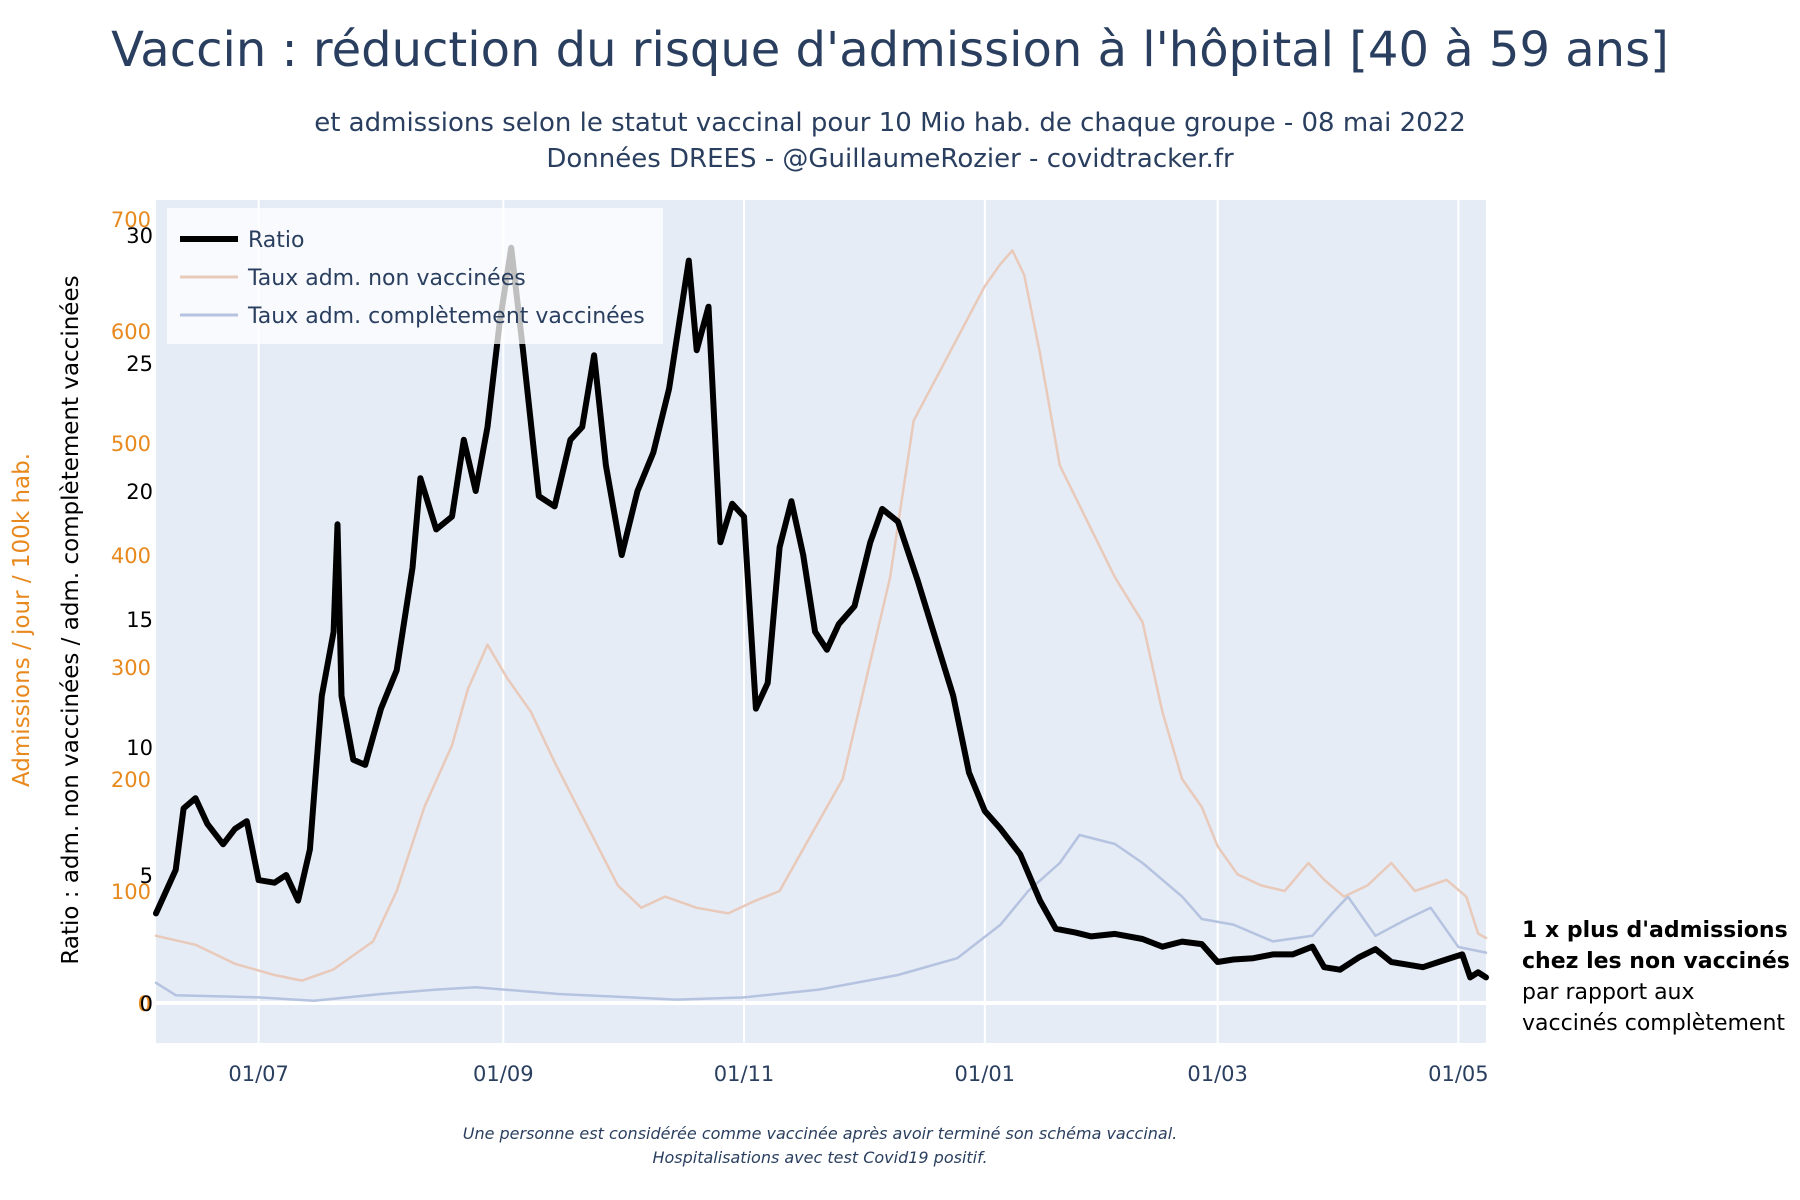 Image resolution: width=1800 pixels, height=1200 pixels. Describe the element at coordinates (22, 620) in the screenshot. I see `y-axis-left-label: Admissions / jour / 100k hab.` at that location.